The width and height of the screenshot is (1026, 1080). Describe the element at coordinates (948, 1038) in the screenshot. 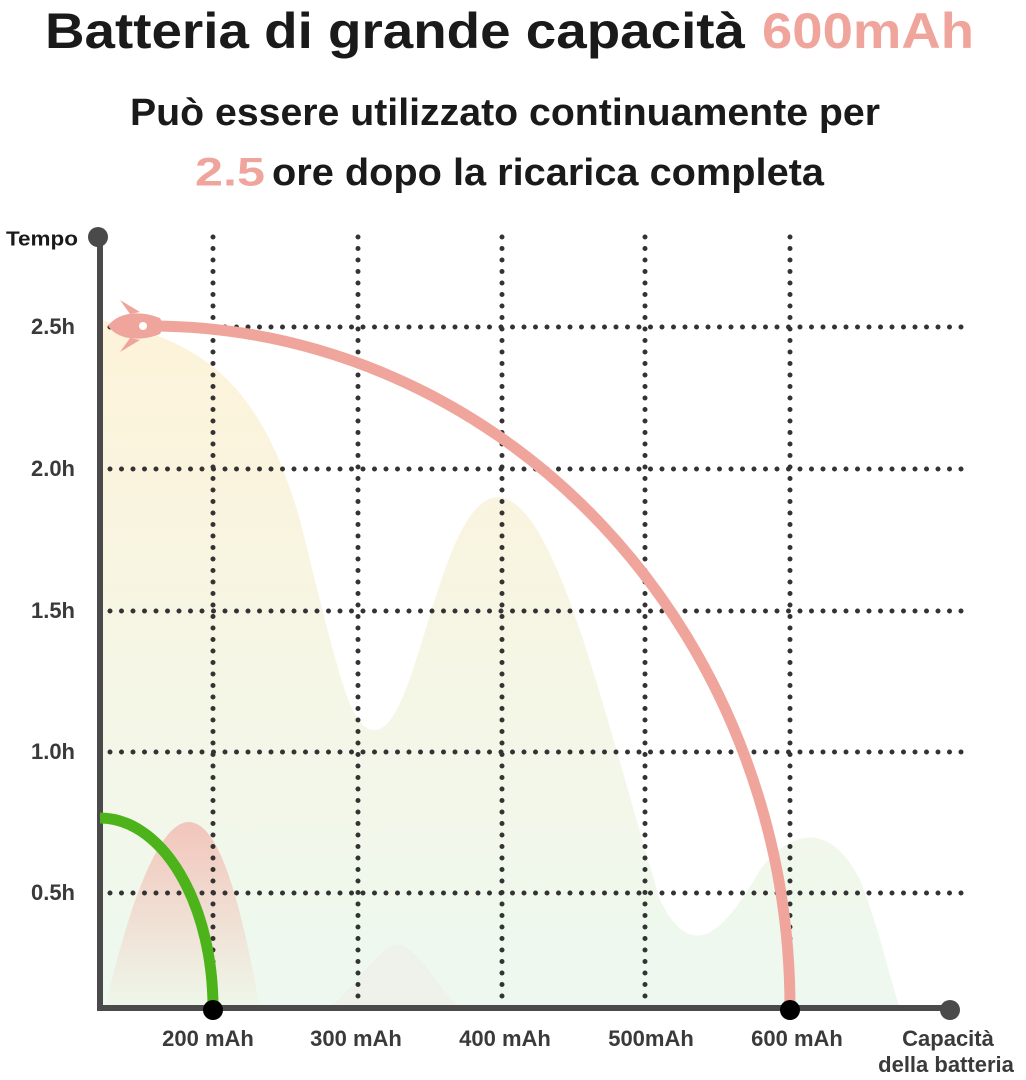

I see `x-axis-label: Capacità` at that location.